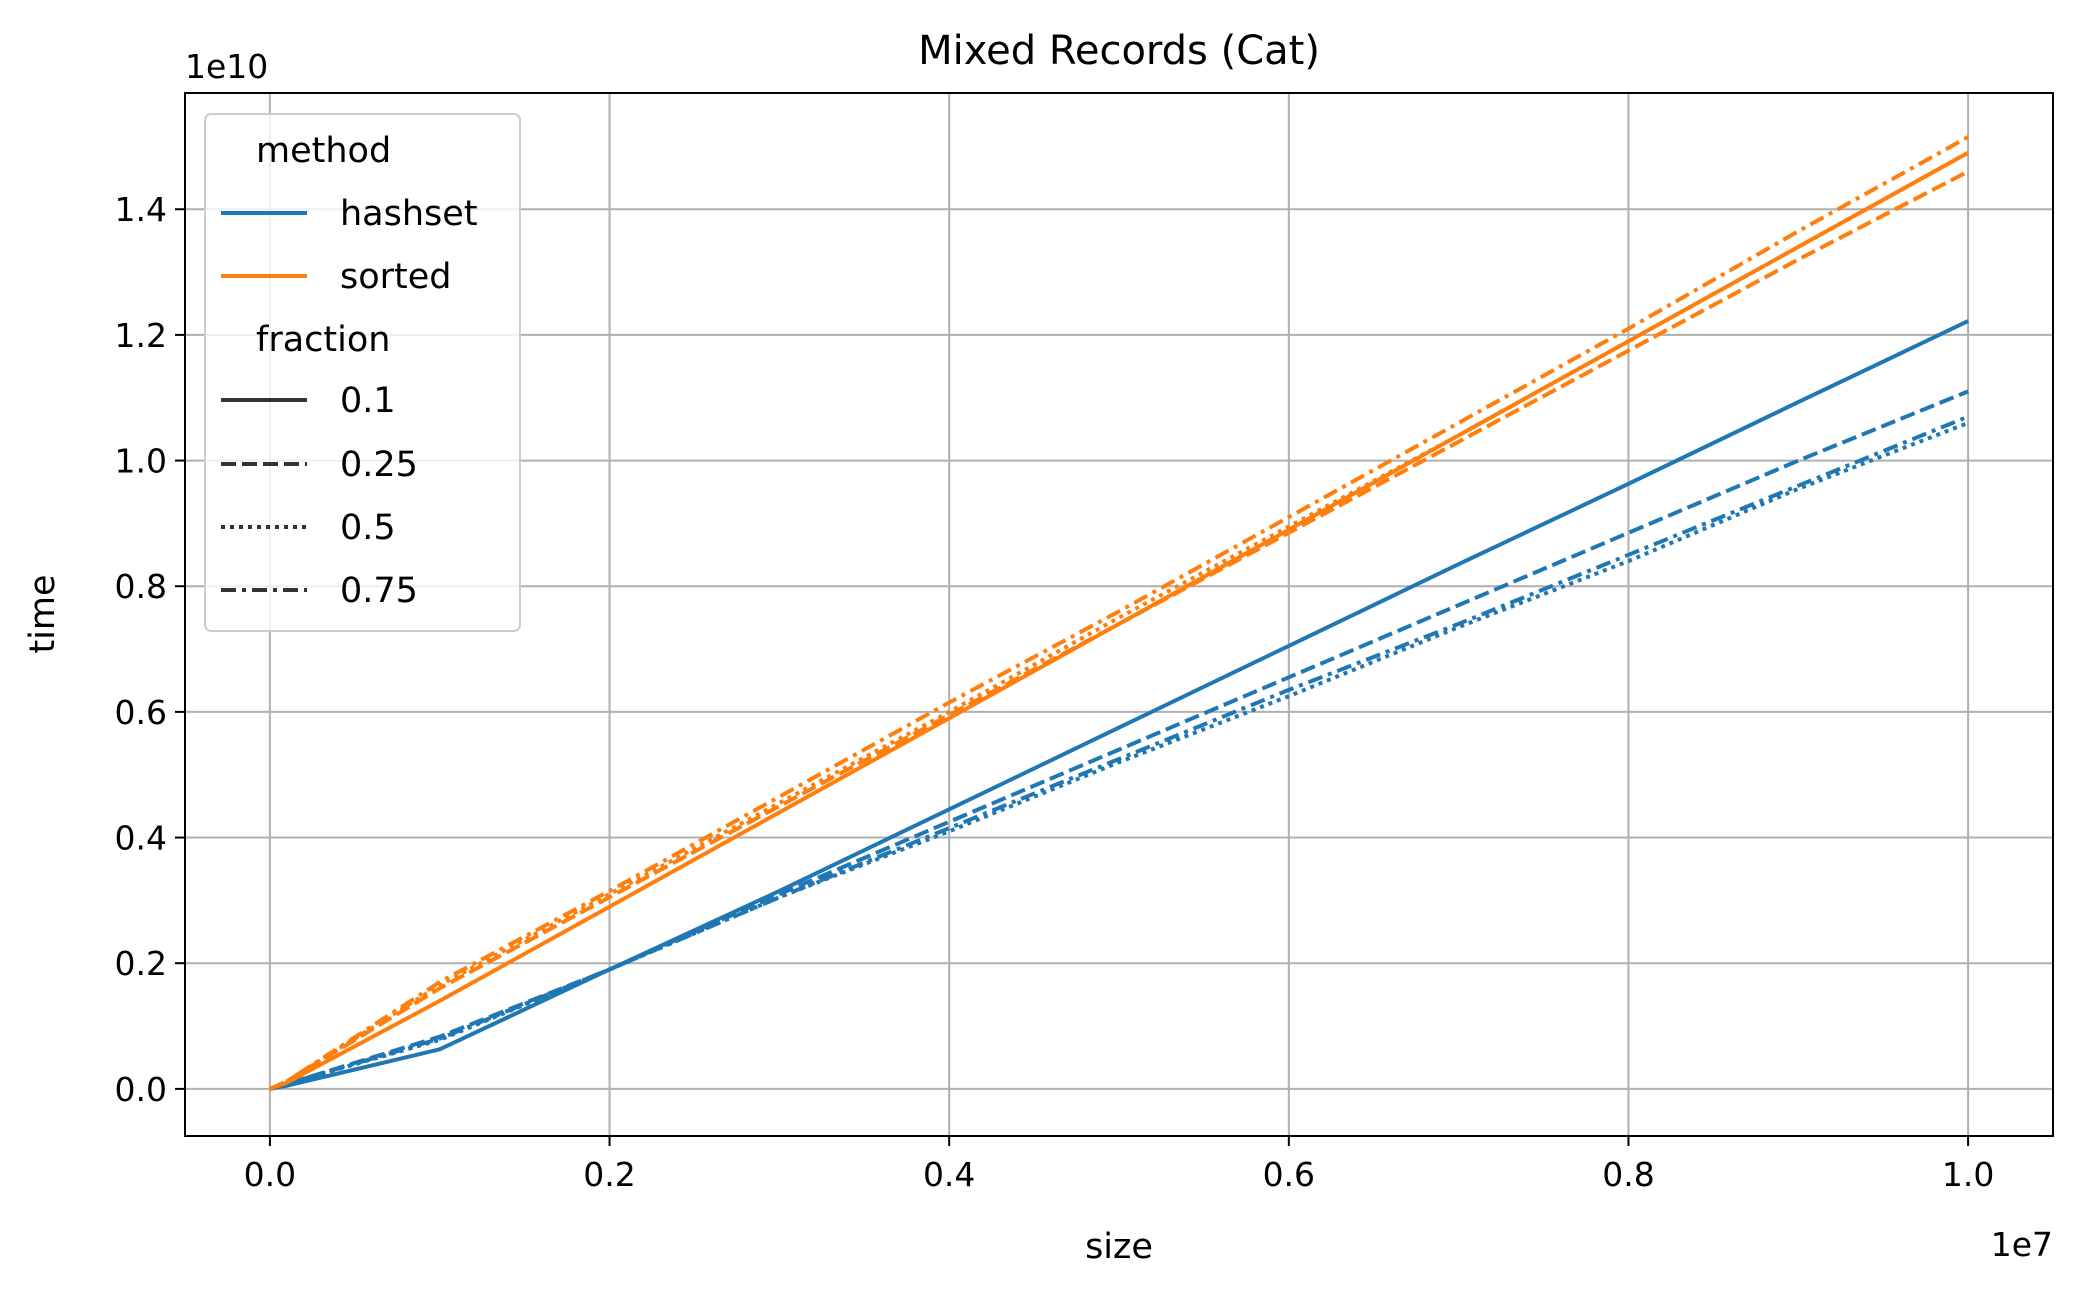  I want to click on x-tick-label: 0.2, so click(609, 1174).